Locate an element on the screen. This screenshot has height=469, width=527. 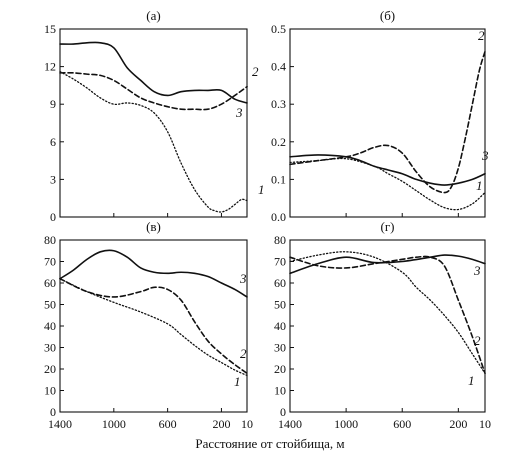
y-tick-label: 0.4 is located at coordinates (278, 67).